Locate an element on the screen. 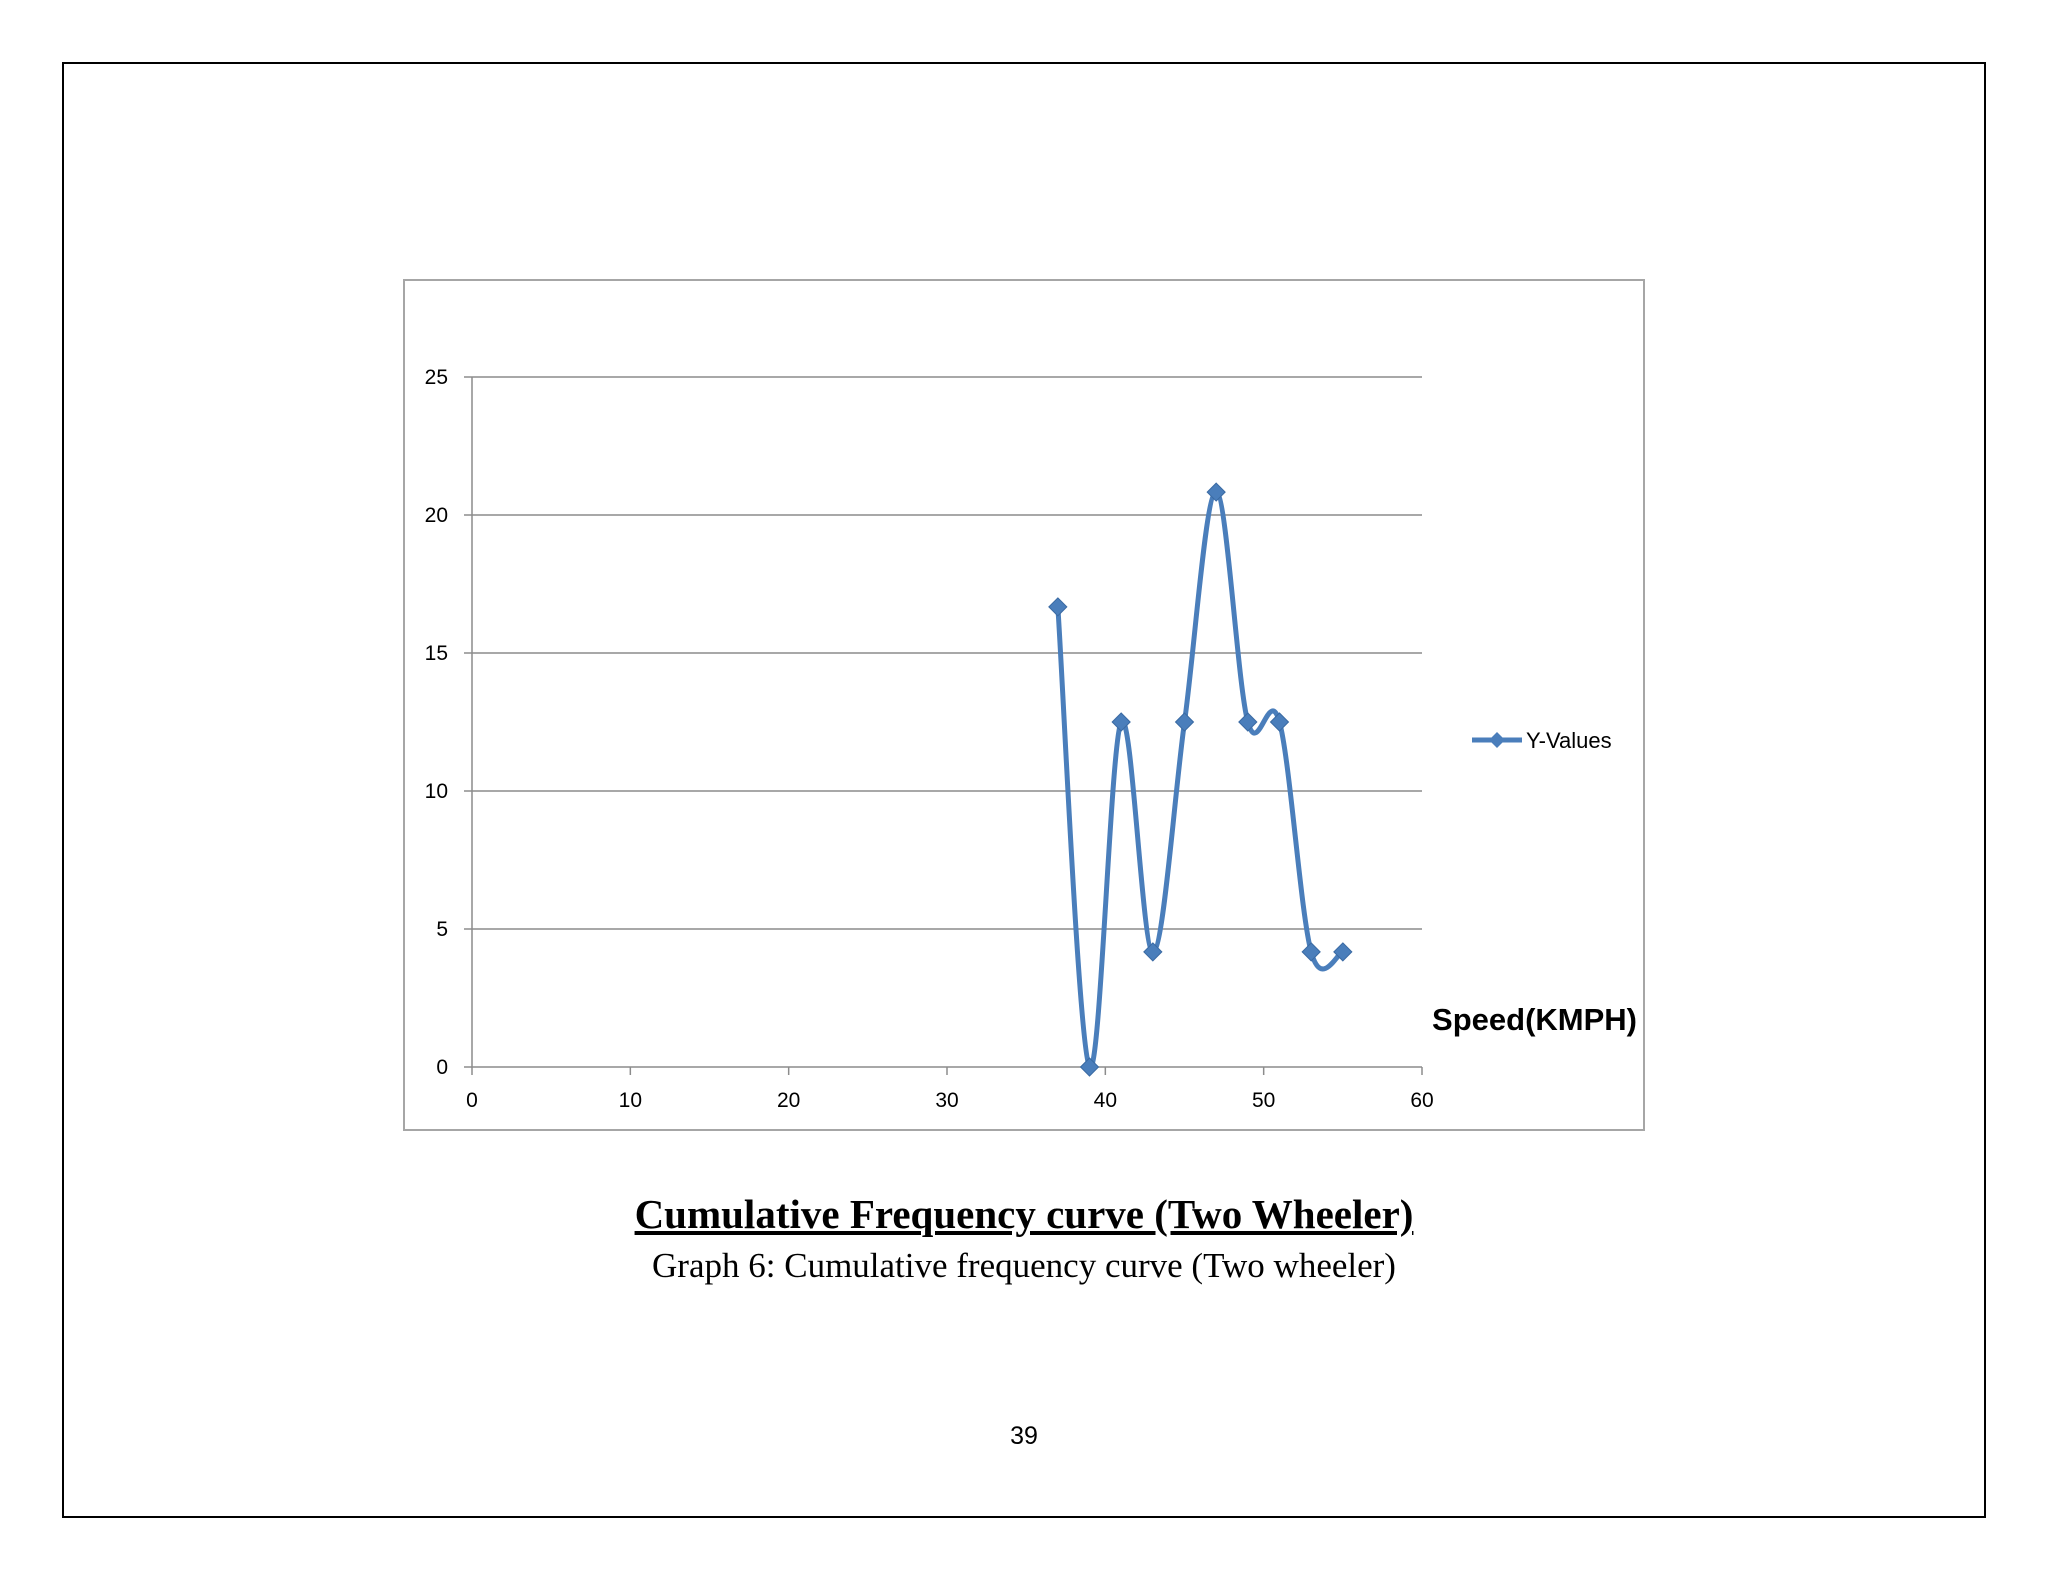  series-line-y-values is located at coordinates (1200, 779).